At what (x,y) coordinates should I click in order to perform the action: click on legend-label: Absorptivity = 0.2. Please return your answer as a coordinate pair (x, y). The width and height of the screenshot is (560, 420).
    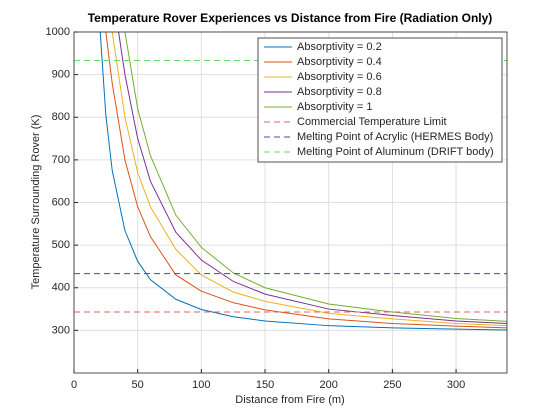
    Looking at the image, I should click on (339, 47).